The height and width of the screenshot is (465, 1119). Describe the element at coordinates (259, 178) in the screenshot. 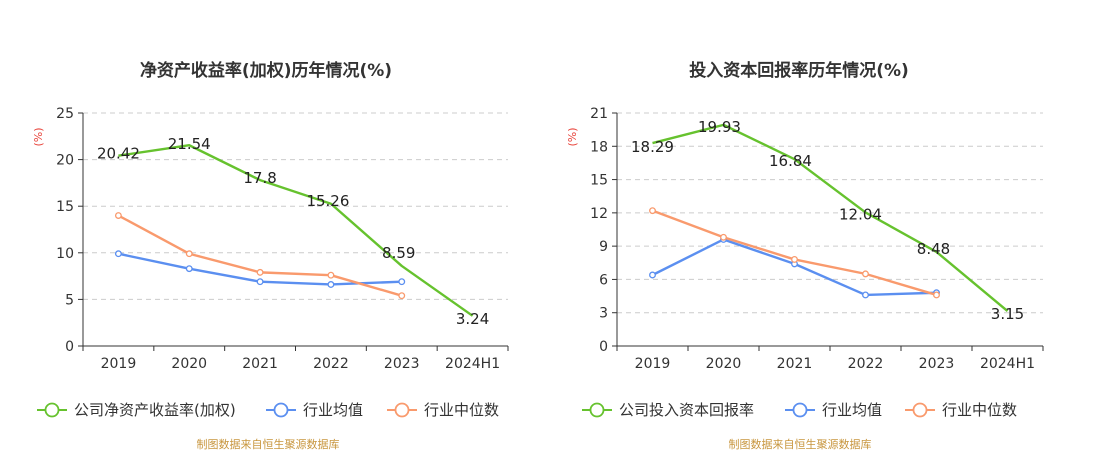

I see `data-label: 17.8` at that location.